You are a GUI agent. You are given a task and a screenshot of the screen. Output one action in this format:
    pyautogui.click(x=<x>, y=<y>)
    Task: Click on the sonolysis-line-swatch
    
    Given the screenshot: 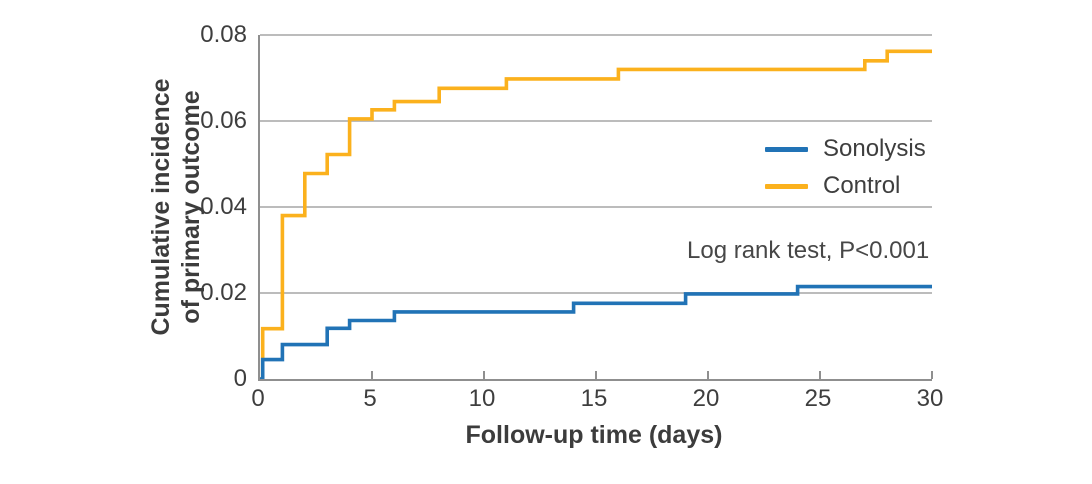 What is the action you would take?
    pyautogui.click(x=786, y=149)
    